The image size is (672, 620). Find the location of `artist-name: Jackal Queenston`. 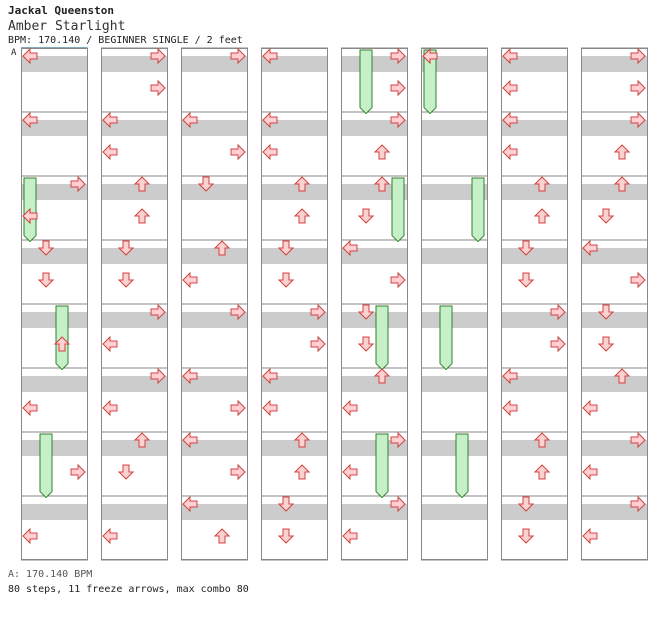

artist-name: Jackal Queenston is located at coordinates (61, 10).